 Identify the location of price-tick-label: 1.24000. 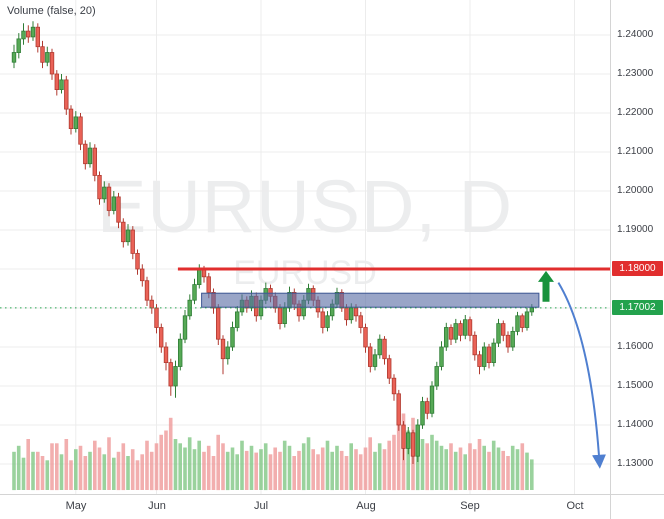
(635, 34).